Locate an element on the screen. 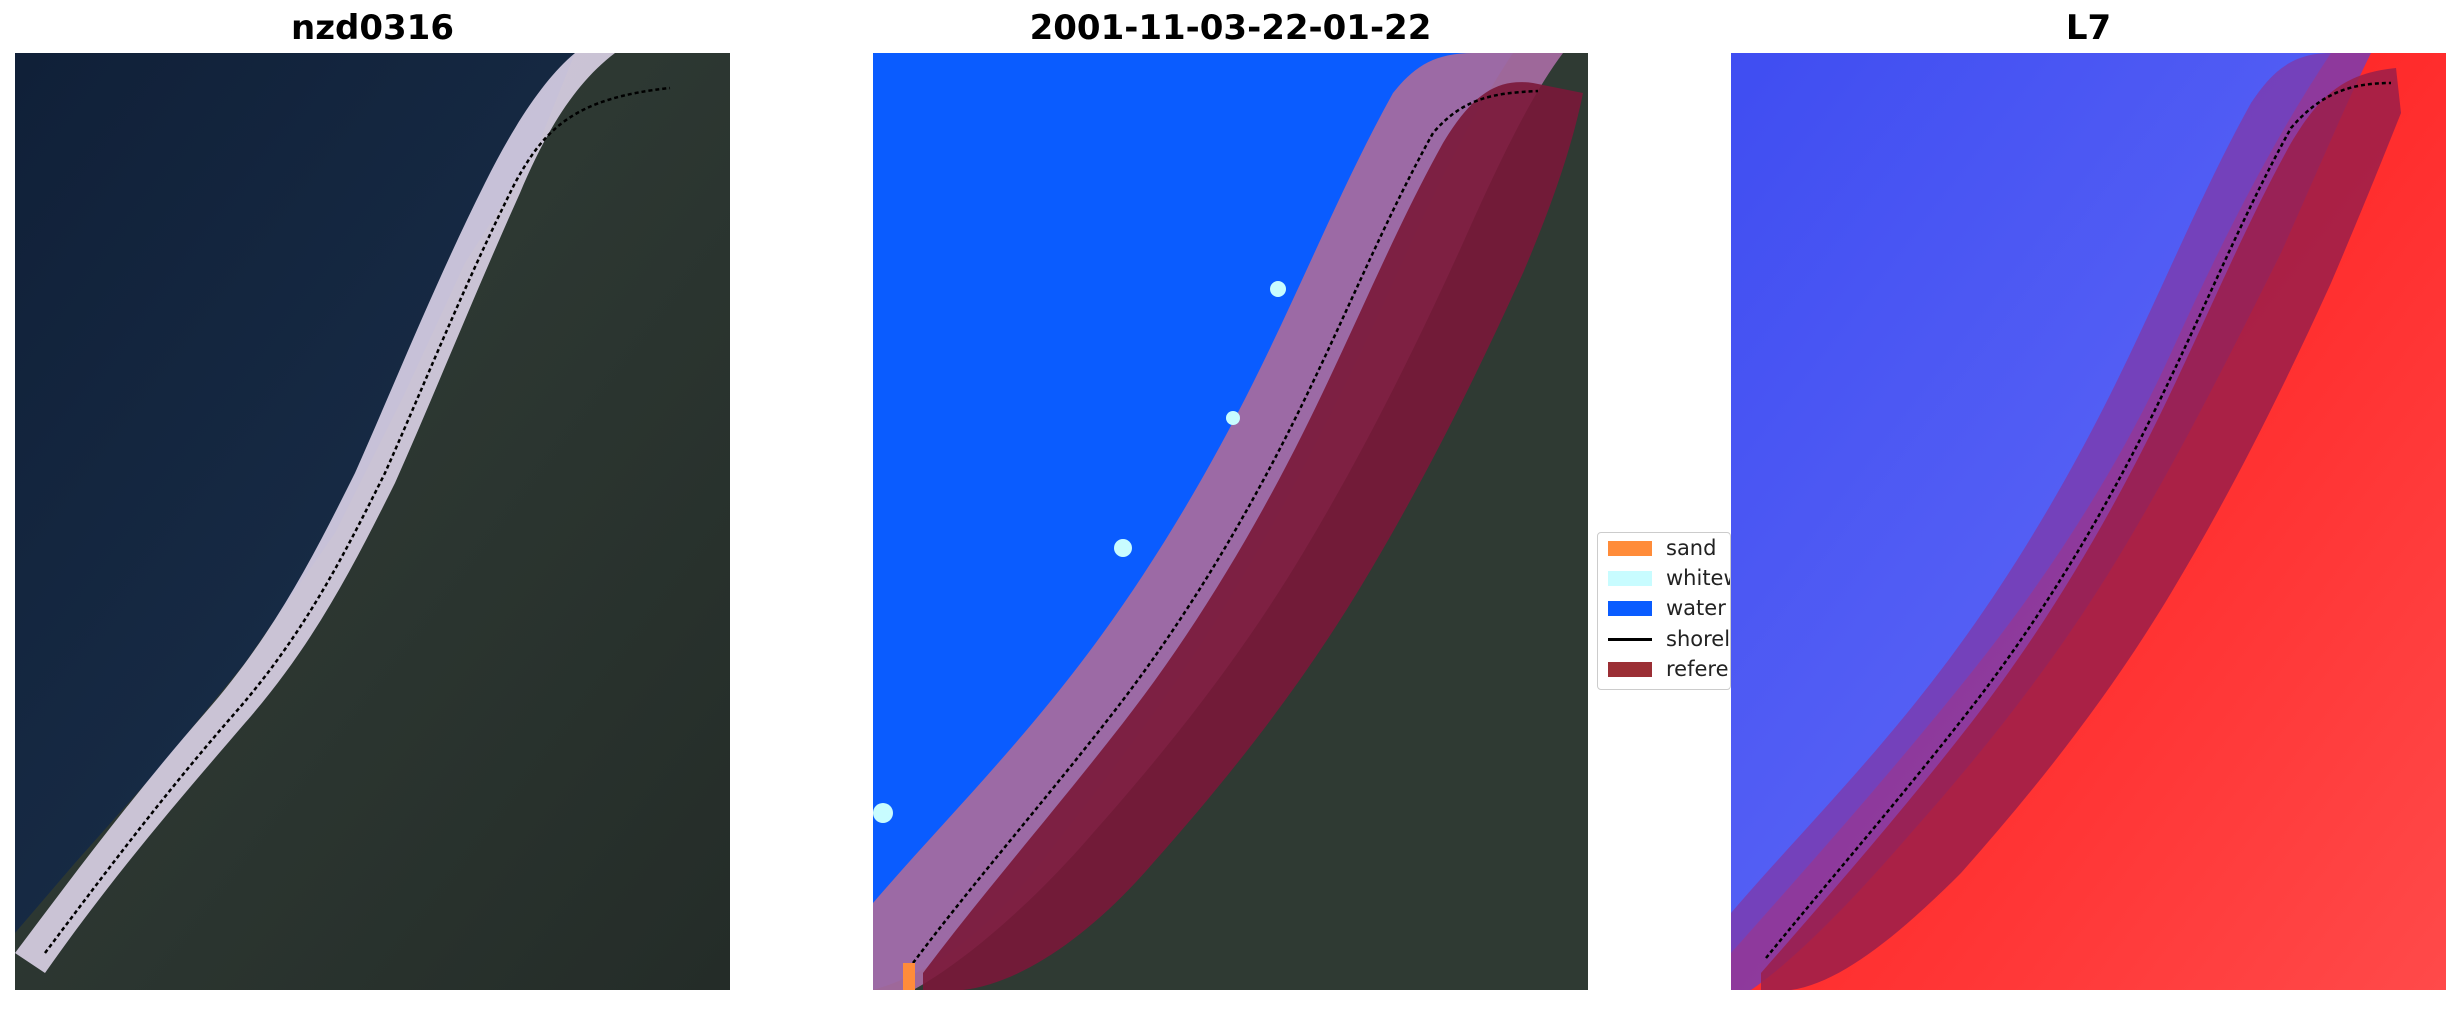  legend-label: sand is located at coordinates (1691, 548).